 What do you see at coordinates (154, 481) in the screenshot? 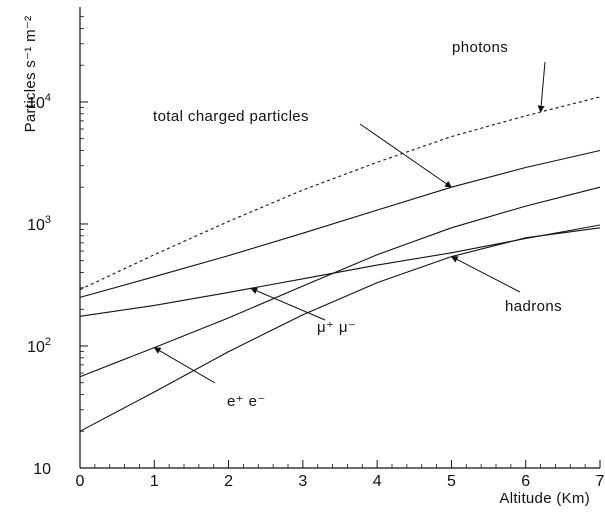
I see `x-tick-label: 1` at bounding box center [154, 481].